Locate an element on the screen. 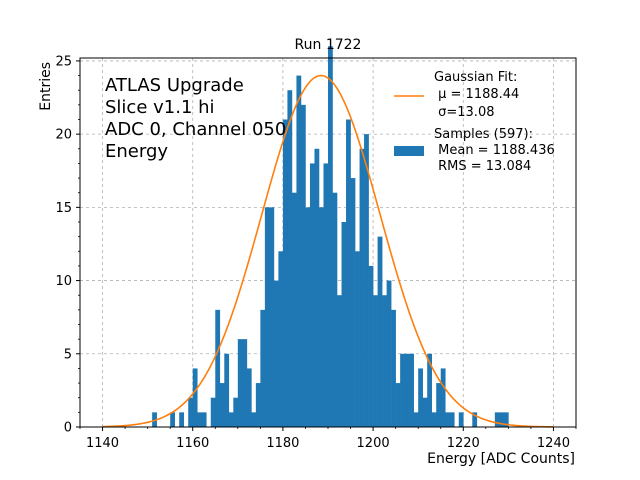 The height and width of the screenshot is (480, 640). x-tick-label: 1140 is located at coordinates (102, 443).